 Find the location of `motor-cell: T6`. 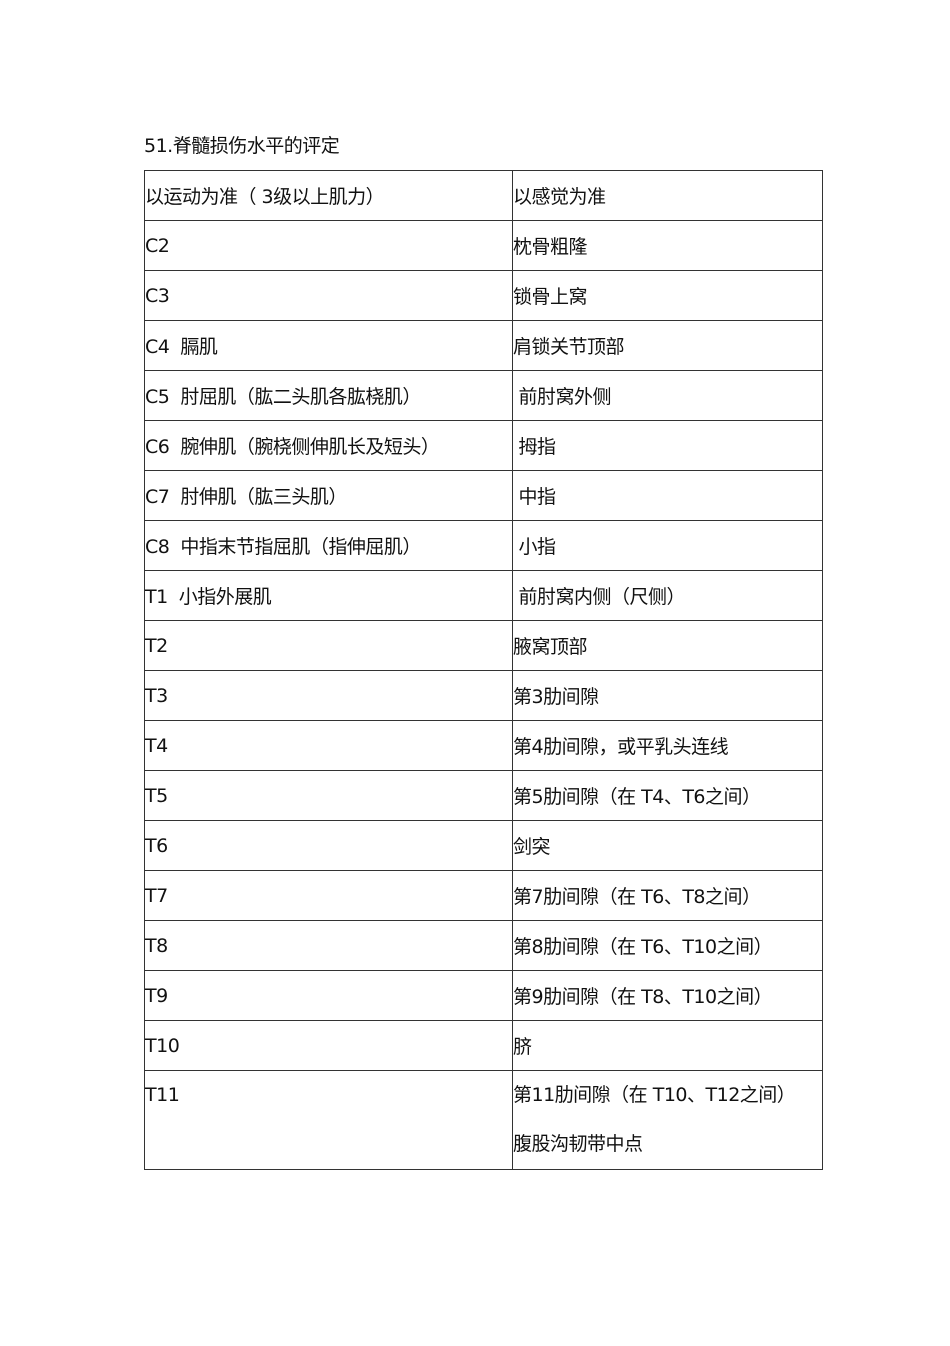

motor-cell: T6 is located at coordinates (328, 845).